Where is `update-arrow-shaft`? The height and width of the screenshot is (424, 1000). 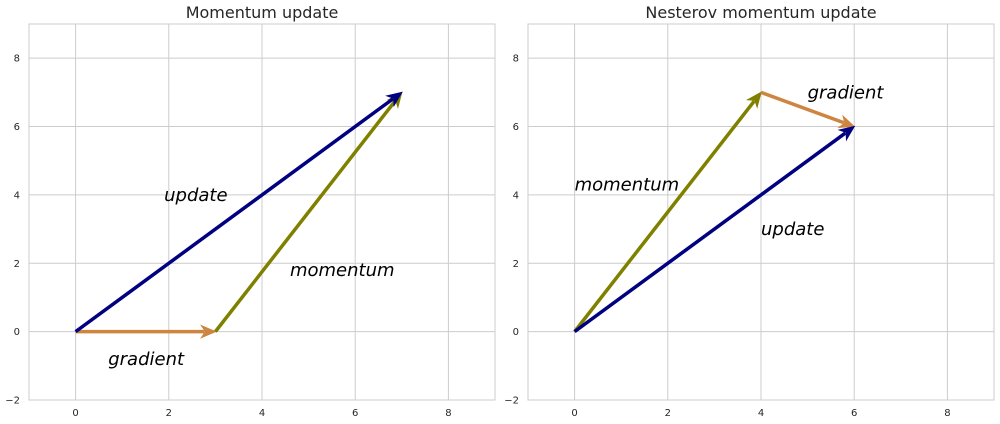
update-arrow-shaft is located at coordinates (710, 232).